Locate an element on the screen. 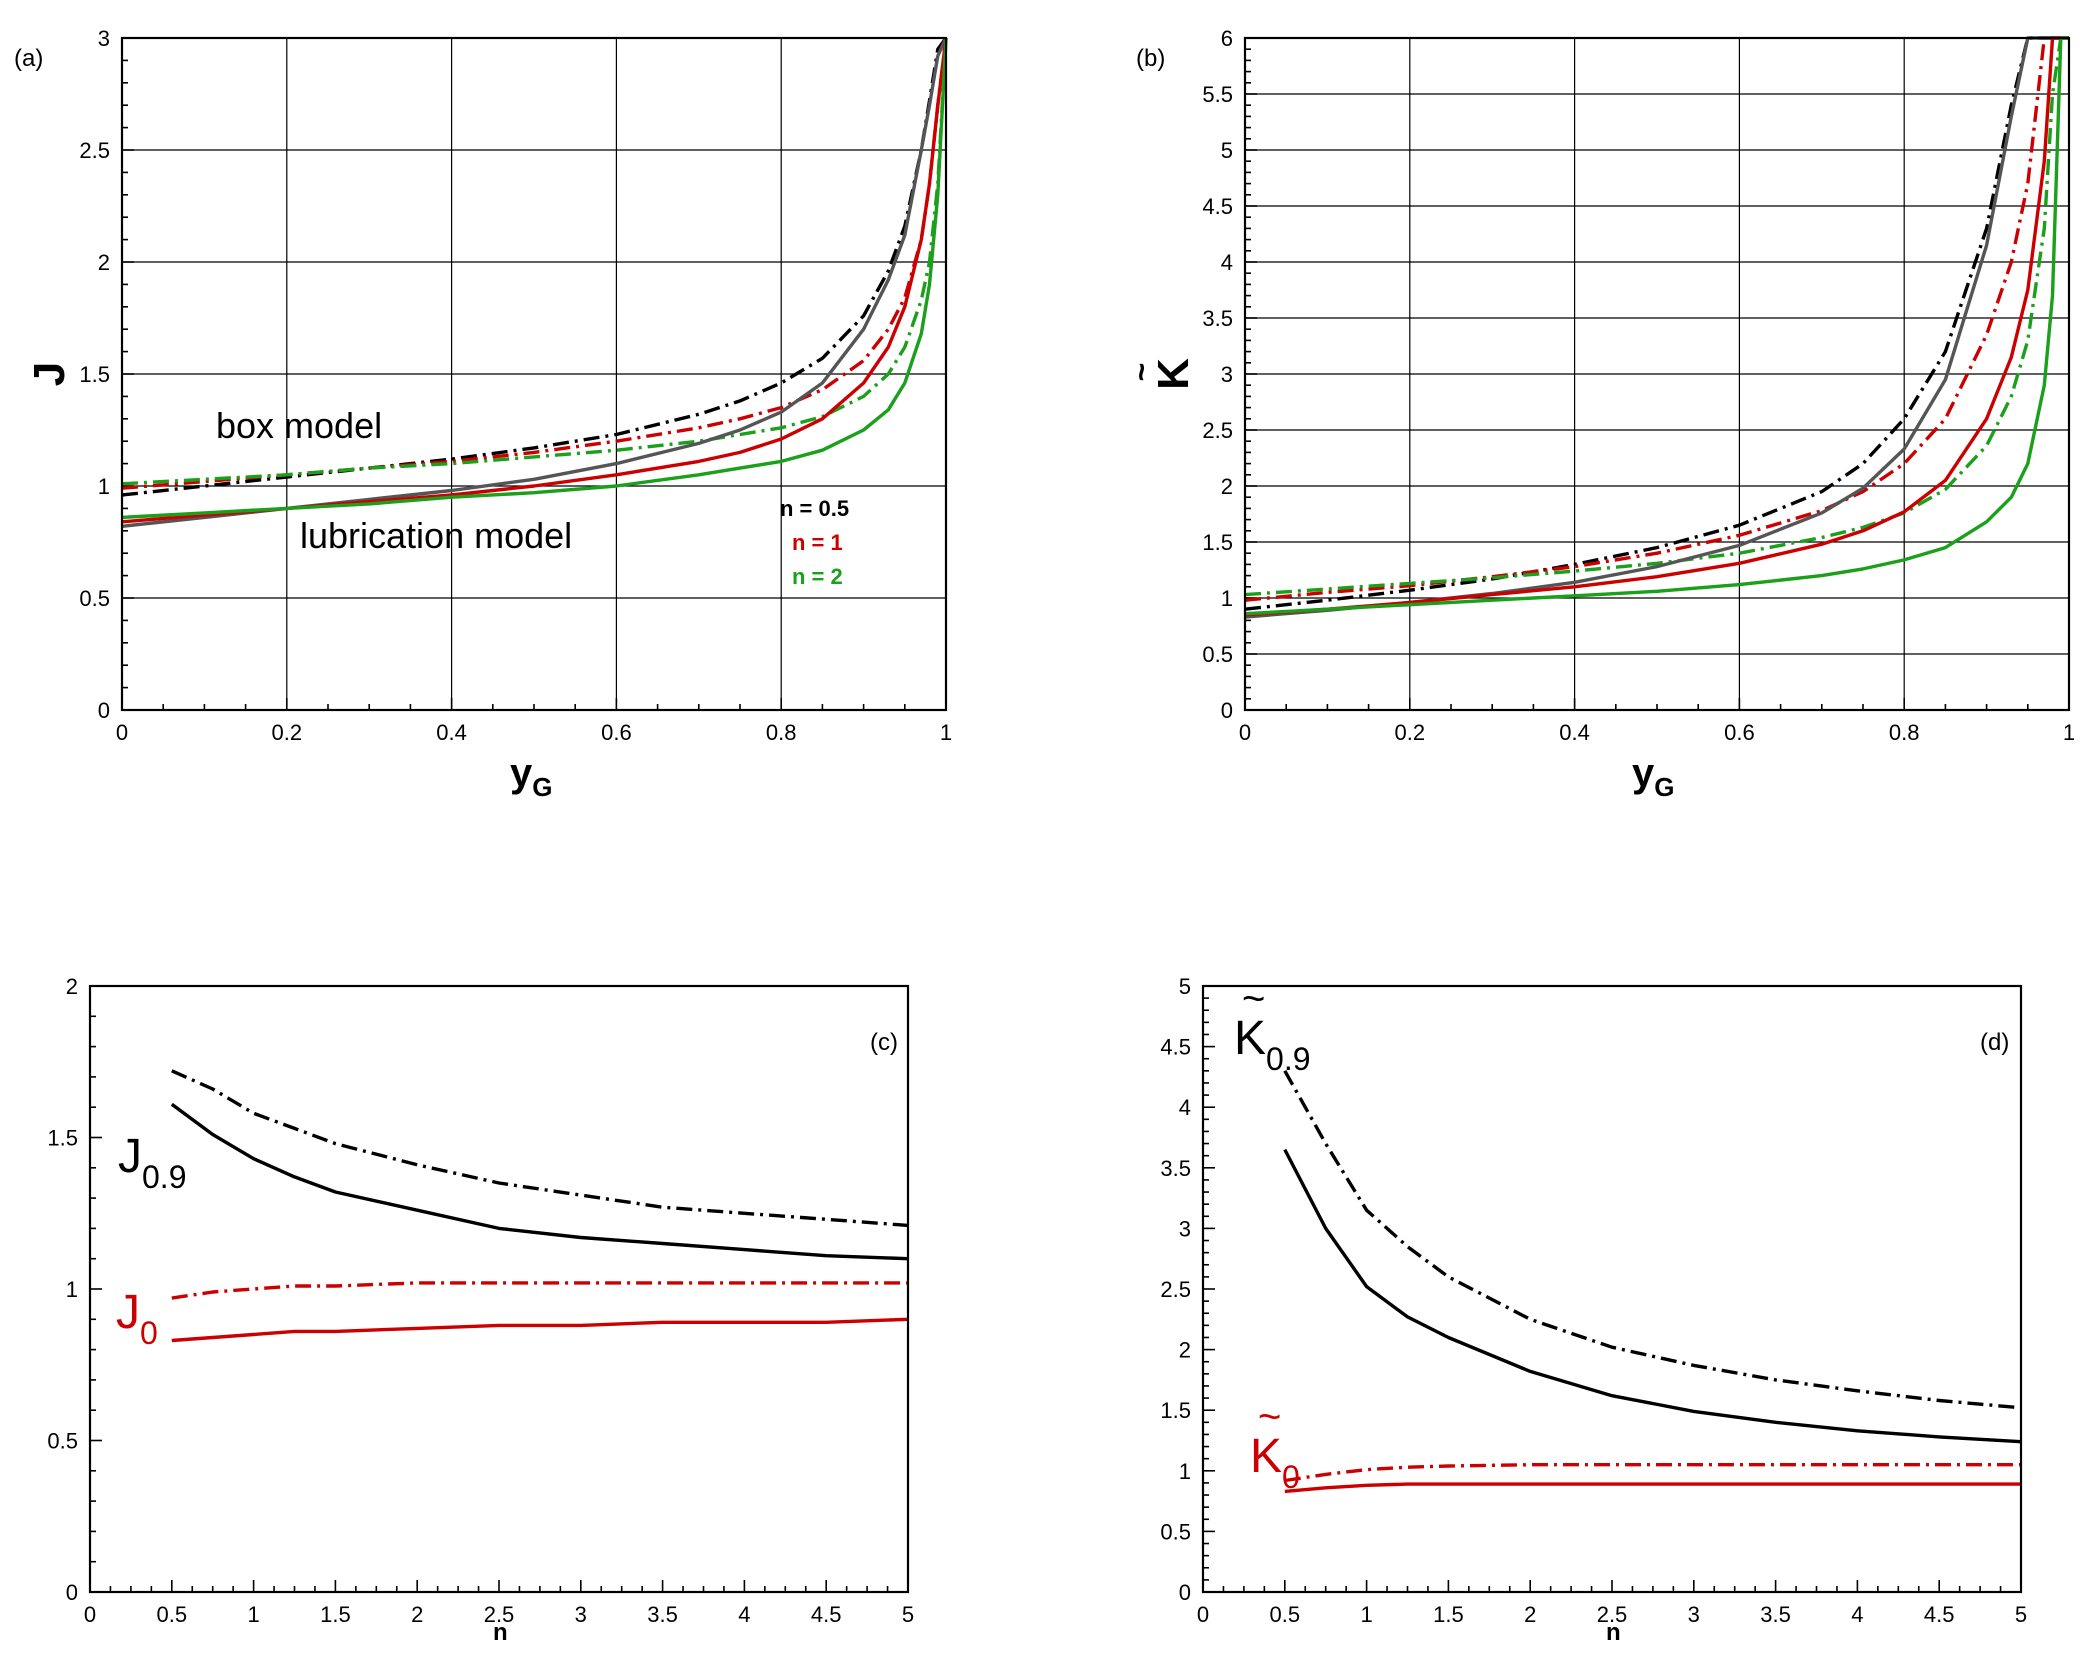 Image resolution: width=2089 pixels, height=1656 pixels. series-line-k0-box-model is located at coordinates (1652, 1472).